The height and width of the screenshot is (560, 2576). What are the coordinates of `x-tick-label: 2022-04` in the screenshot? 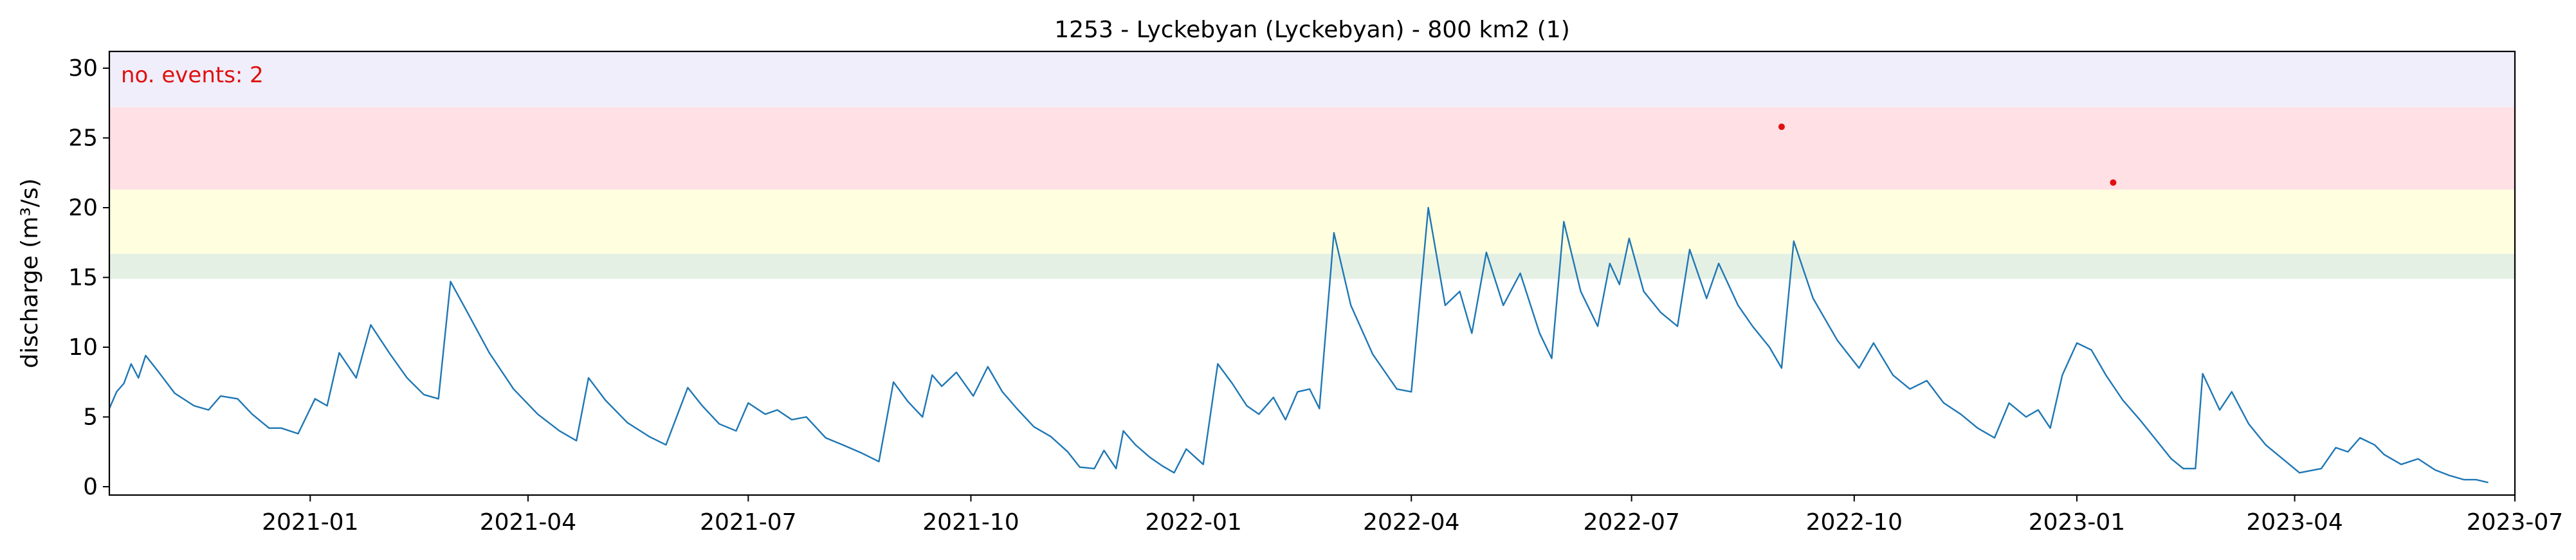 It's located at (1411, 522).